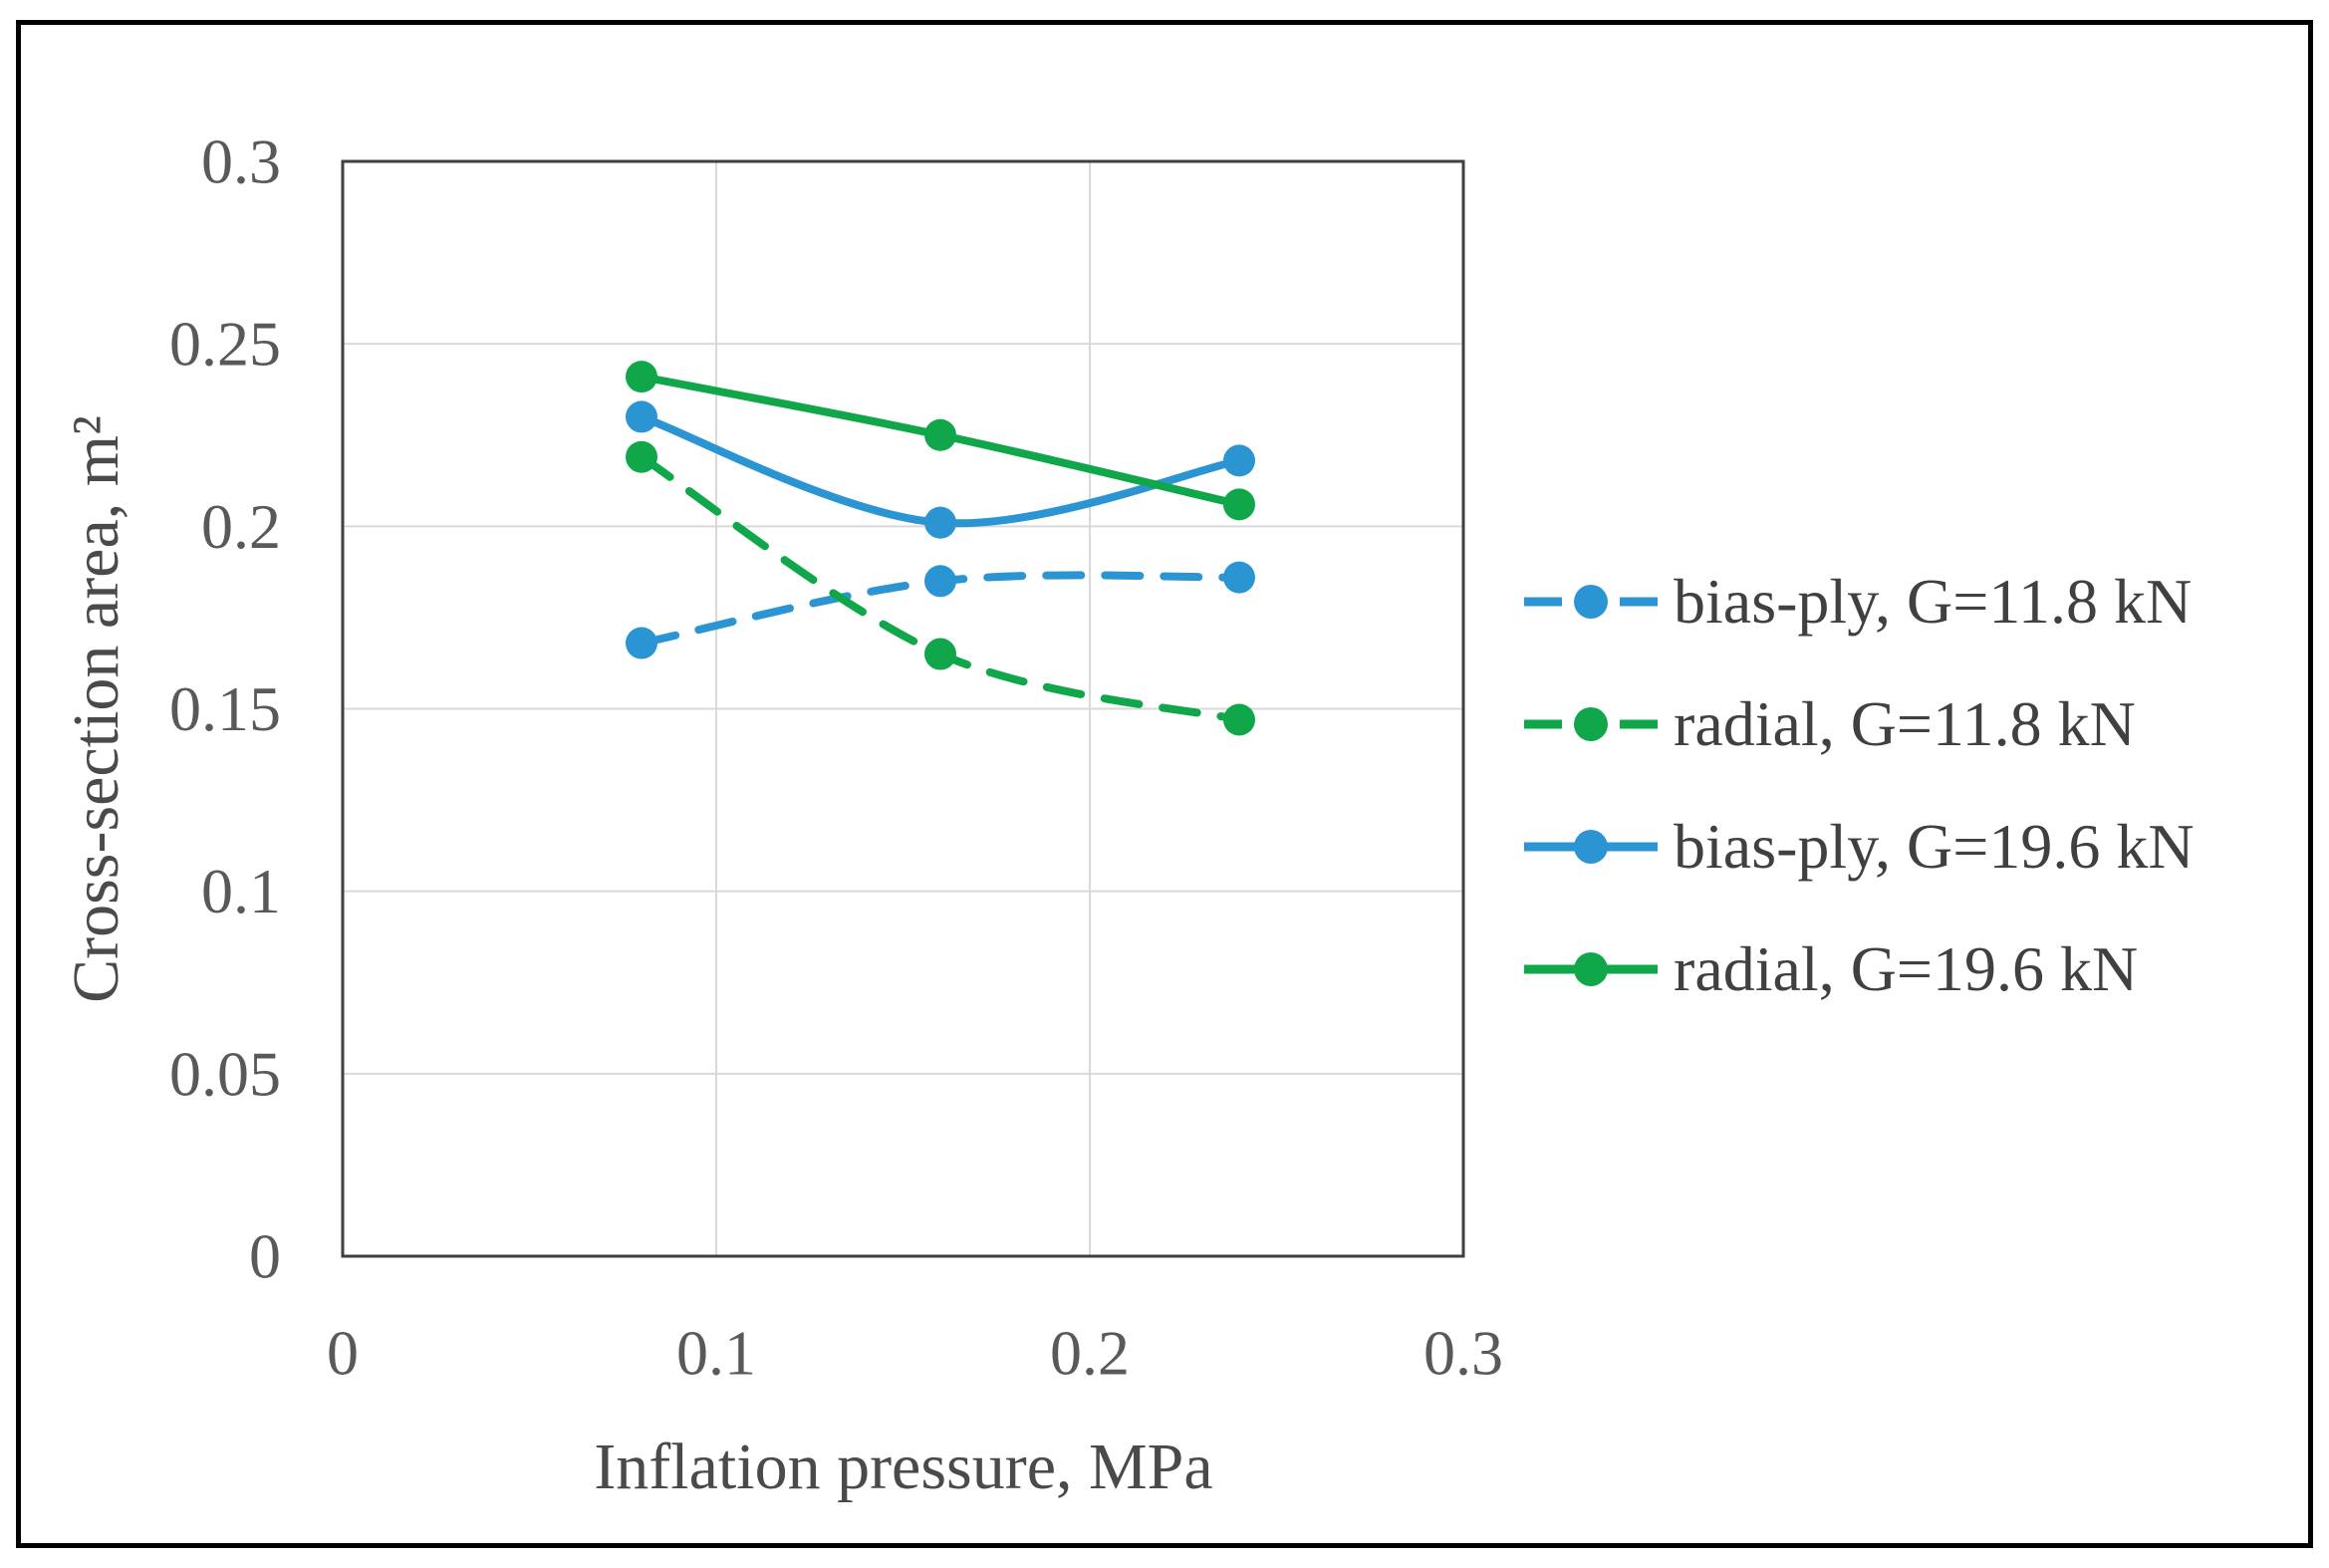 The width and height of the screenshot is (2329, 1568). Describe the element at coordinates (903, 1467) in the screenshot. I see `x-axis-title: Inflation pressure, MPa` at that location.